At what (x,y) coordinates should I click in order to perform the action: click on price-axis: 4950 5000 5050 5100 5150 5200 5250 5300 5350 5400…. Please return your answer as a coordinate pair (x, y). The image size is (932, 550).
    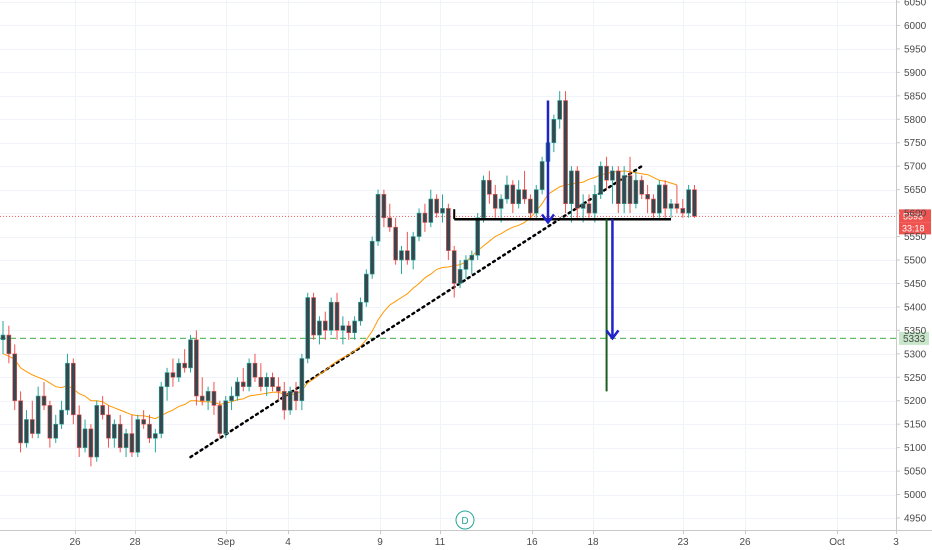
    Looking at the image, I should click on (911, 265).